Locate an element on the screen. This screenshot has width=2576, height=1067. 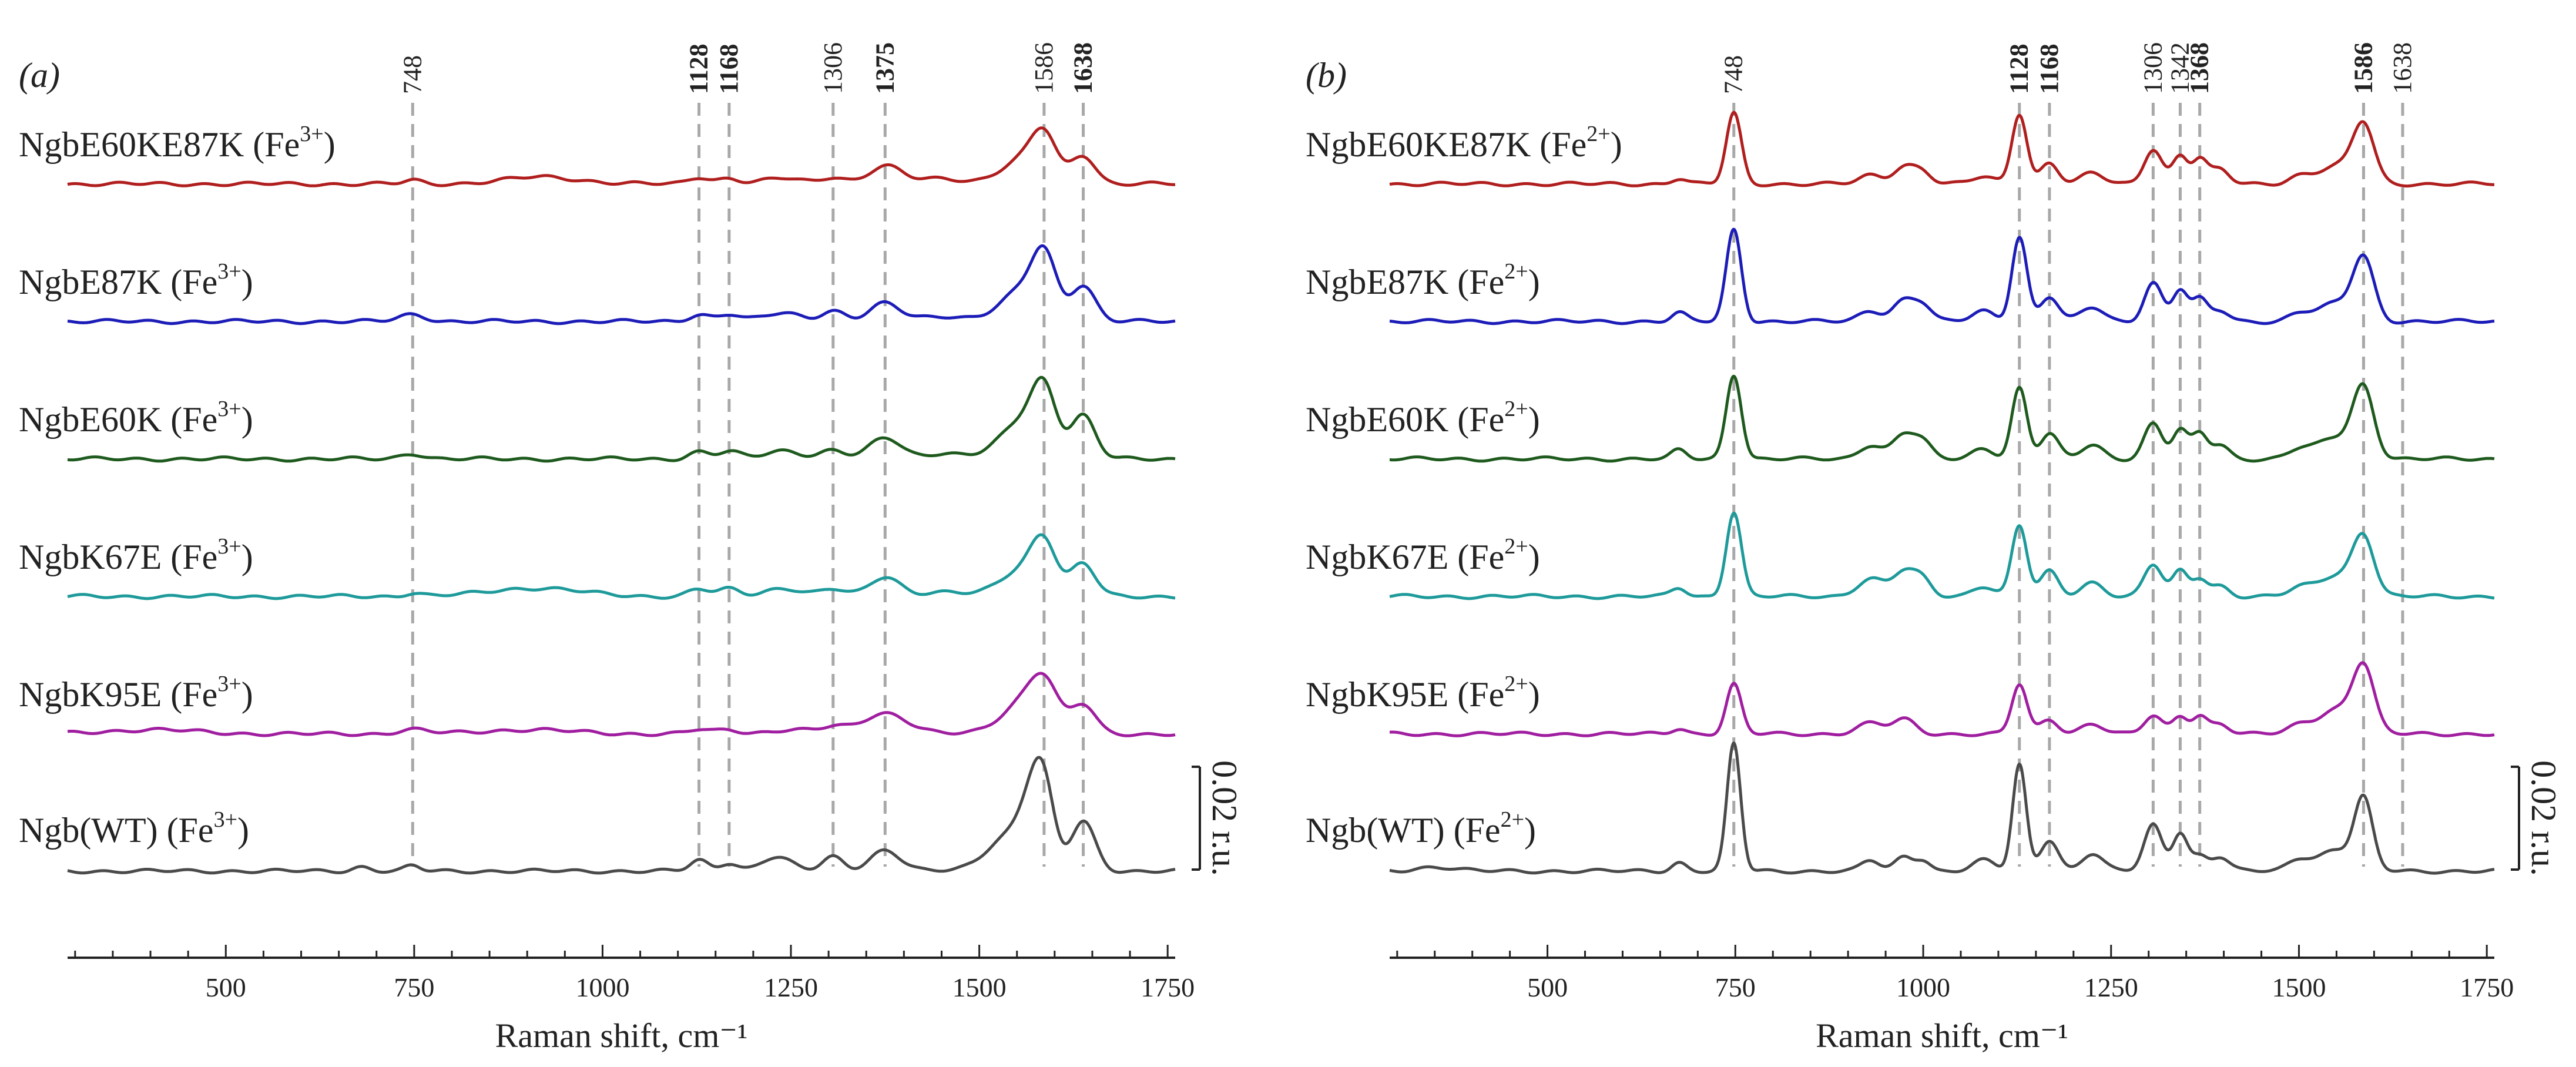
series-label: Ngb(WT) (Fe2+) is located at coordinates (1421, 829).